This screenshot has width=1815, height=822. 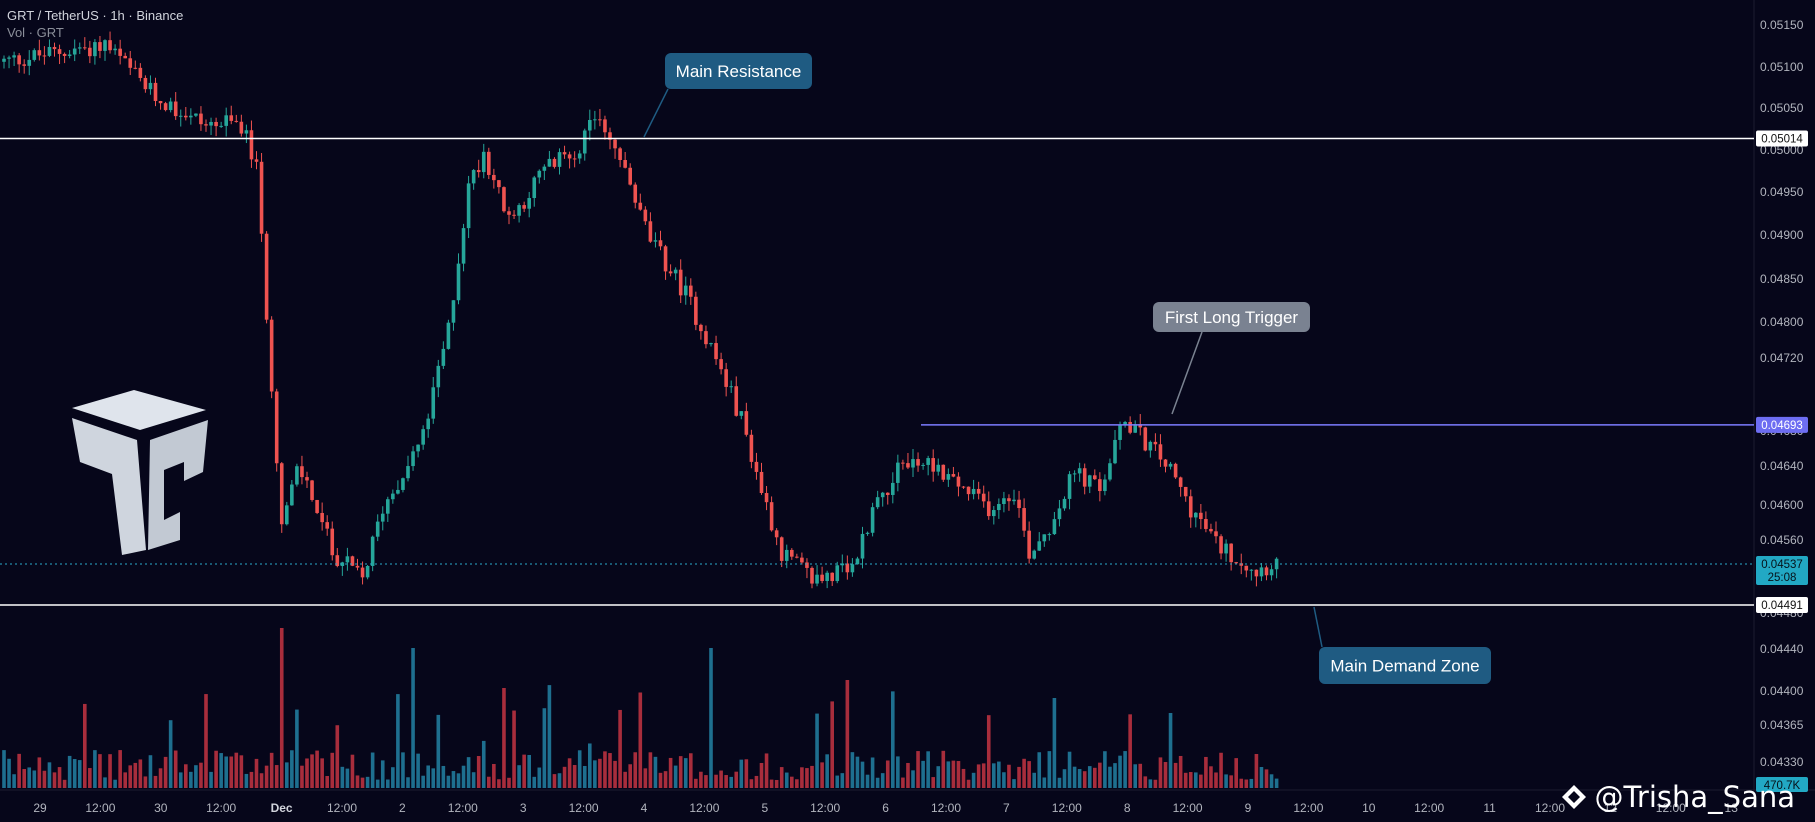 What do you see at coordinates (1694, 797) in the screenshot?
I see `author-handle: @Trisha_Sana` at bounding box center [1694, 797].